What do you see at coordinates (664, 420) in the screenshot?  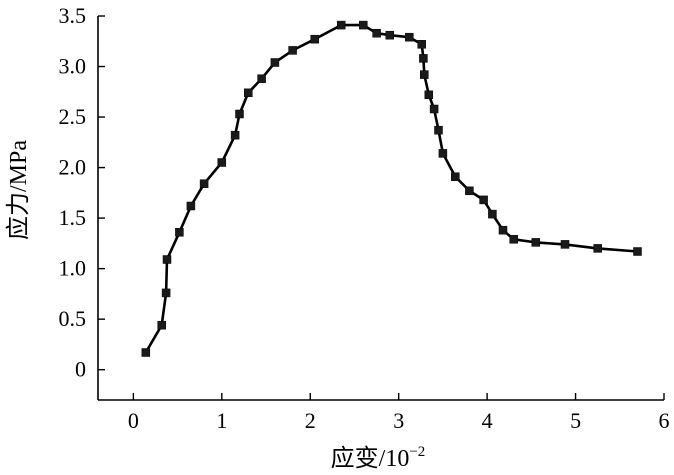 I see `x-tick-label: 6` at bounding box center [664, 420].